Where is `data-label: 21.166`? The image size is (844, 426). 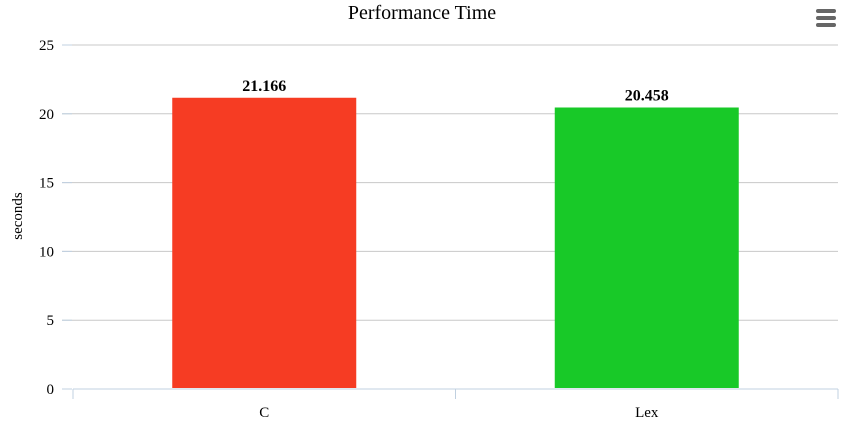 data-label: 21.166 is located at coordinates (264, 86).